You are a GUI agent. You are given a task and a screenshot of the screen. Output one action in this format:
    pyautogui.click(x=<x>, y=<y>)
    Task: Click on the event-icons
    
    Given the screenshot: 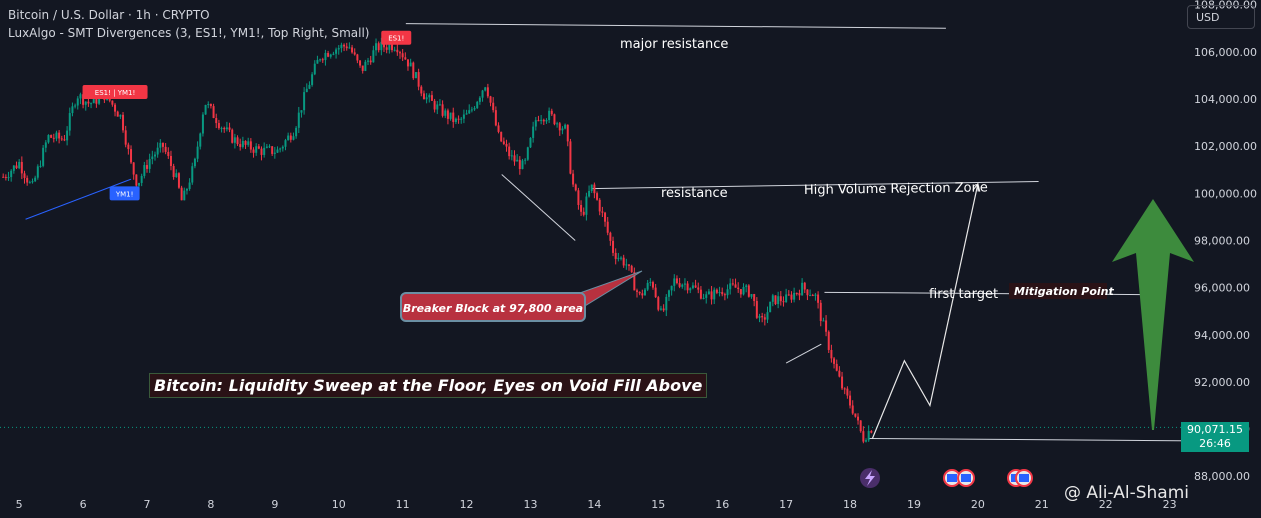 What is the action you would take?
    pyautogui.click(x=946, y=478)
    